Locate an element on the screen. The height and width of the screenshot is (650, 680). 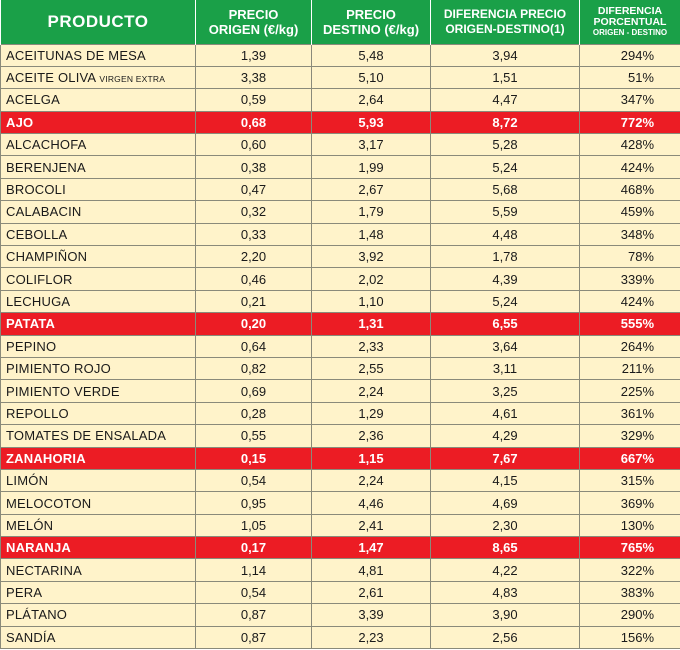
percent-difference-cell: 468% is located at coordinates (629, 189).